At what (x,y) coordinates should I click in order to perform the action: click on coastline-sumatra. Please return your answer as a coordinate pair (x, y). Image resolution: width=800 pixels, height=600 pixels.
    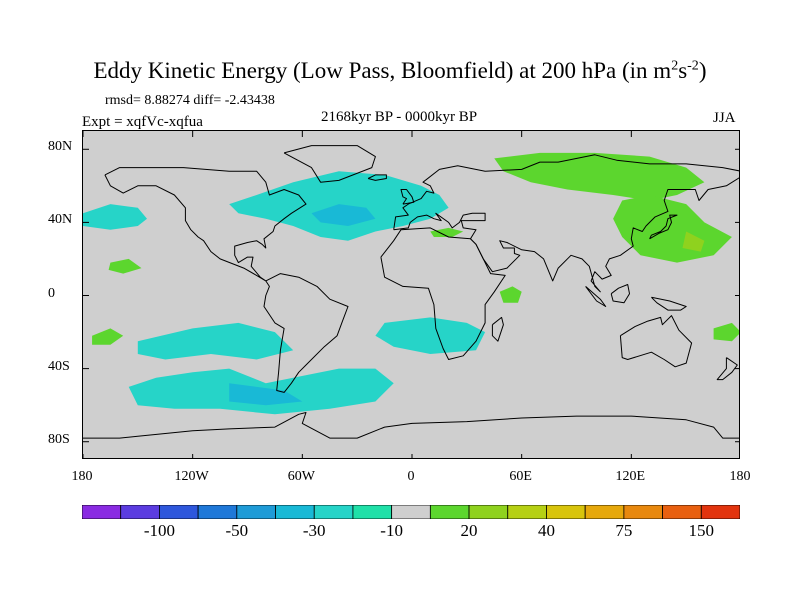
    Looking at the image, I should click on (596, 296).